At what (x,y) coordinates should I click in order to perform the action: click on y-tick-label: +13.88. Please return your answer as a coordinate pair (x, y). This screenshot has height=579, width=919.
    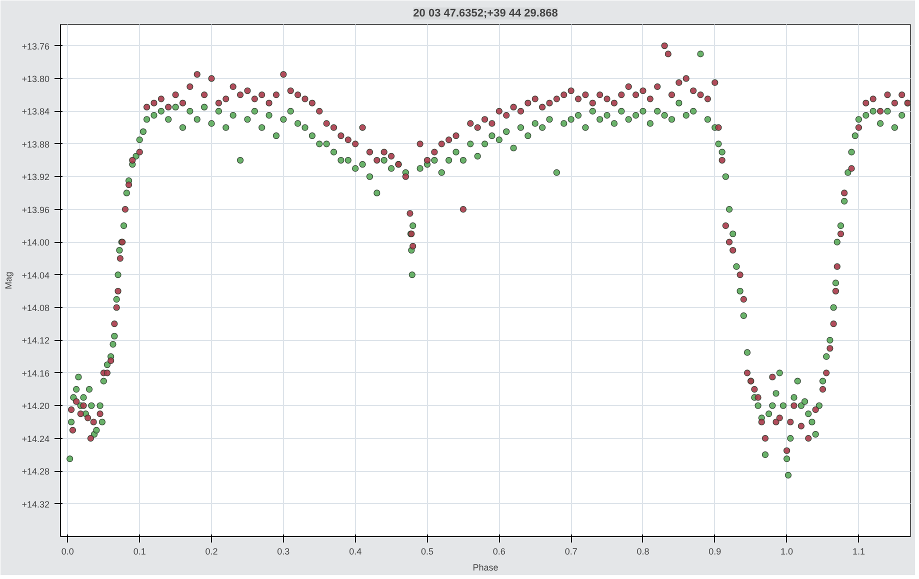
    Looking at the image, I should click on (36, 144).